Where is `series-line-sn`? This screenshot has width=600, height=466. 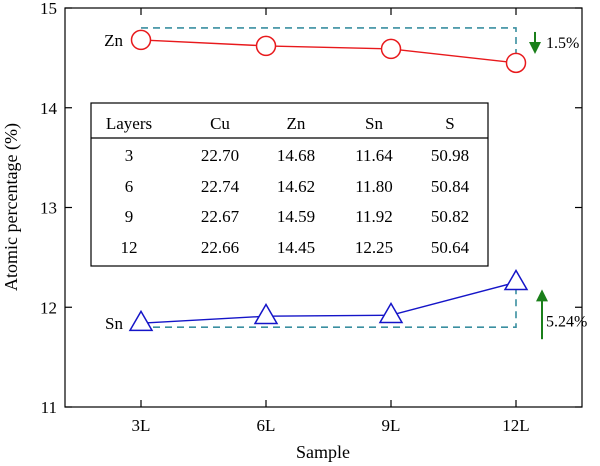
series-line-sn is located at coordinates (328, 302).